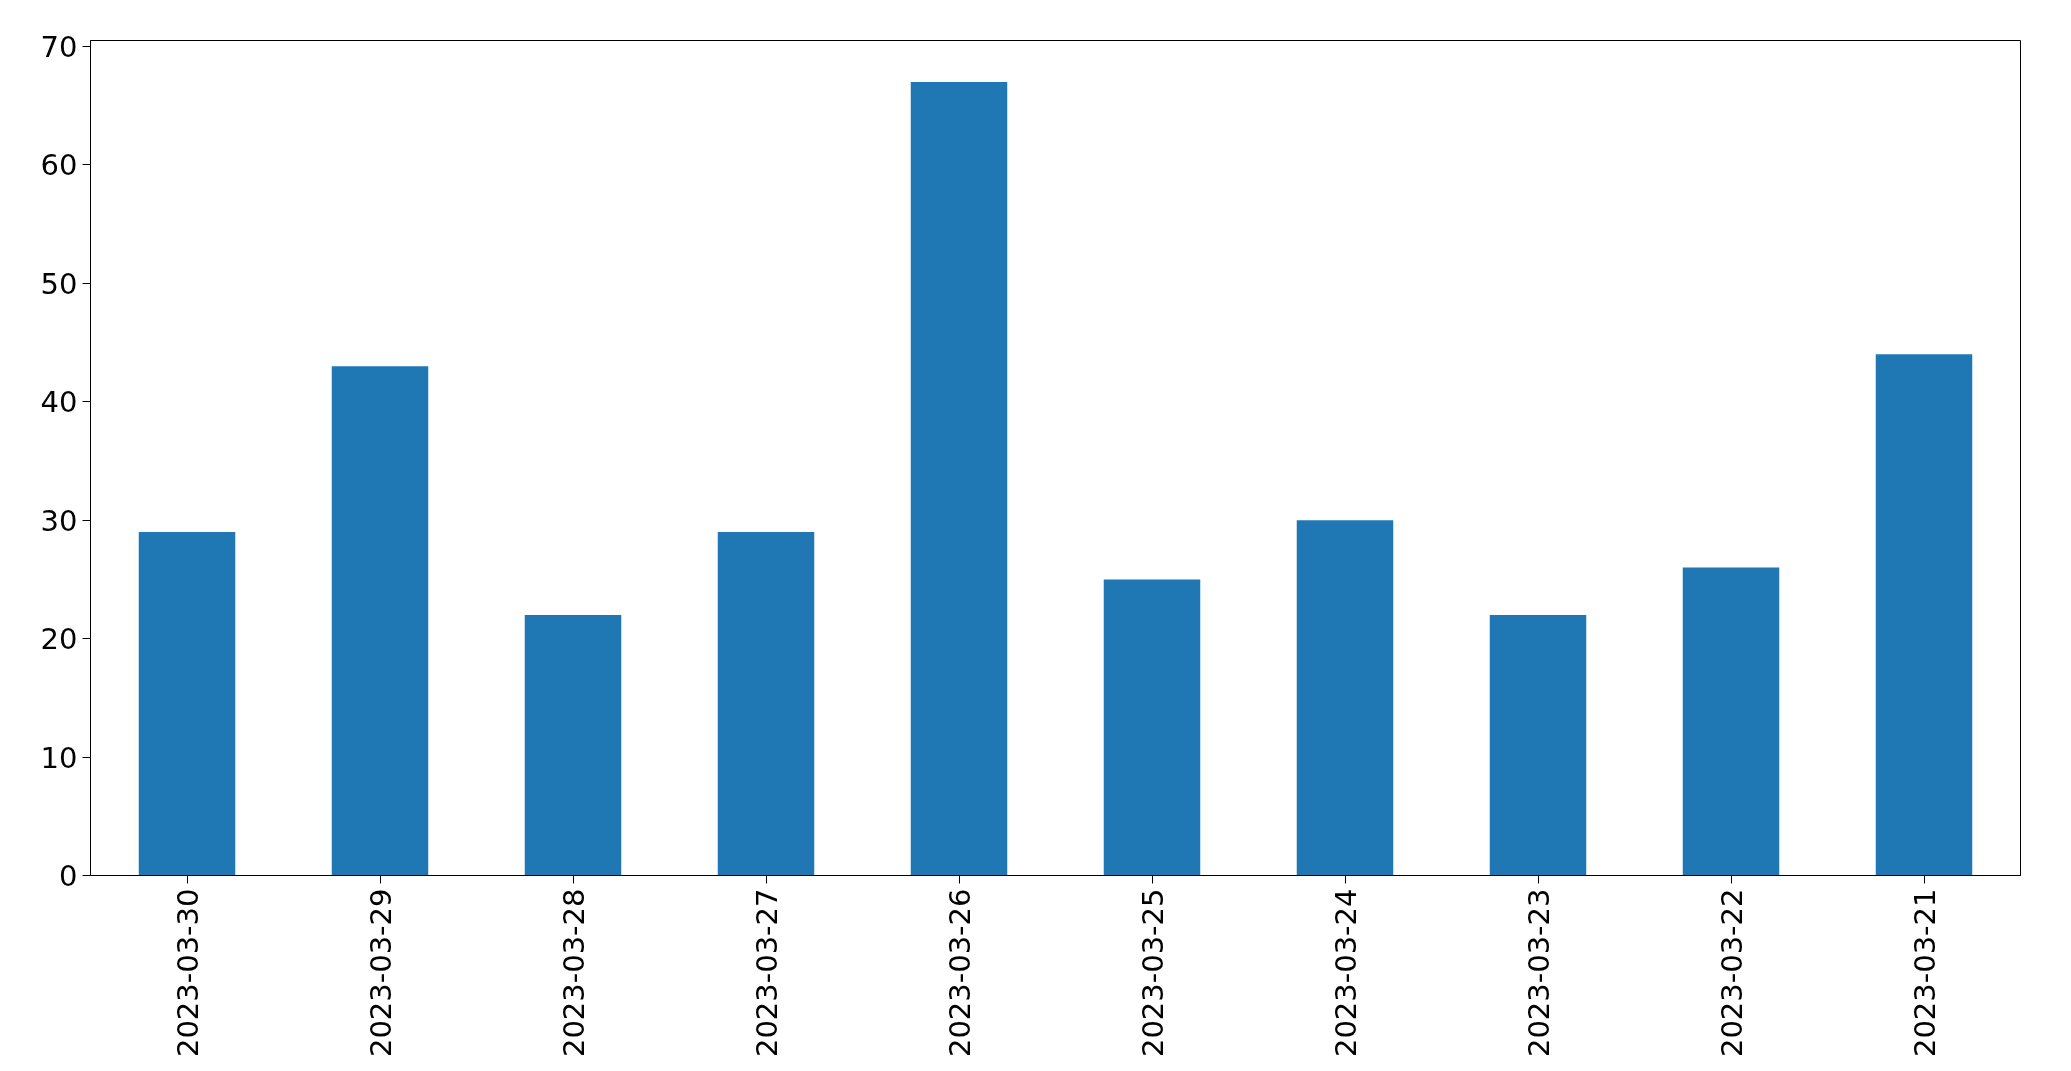 Image resolution: width=2071 pixels, height=1071 pixels. What do you see at coordinates (59, 520) in the screenshot?
I see `y-tick-label: 30` at bounding box center [59, 520].